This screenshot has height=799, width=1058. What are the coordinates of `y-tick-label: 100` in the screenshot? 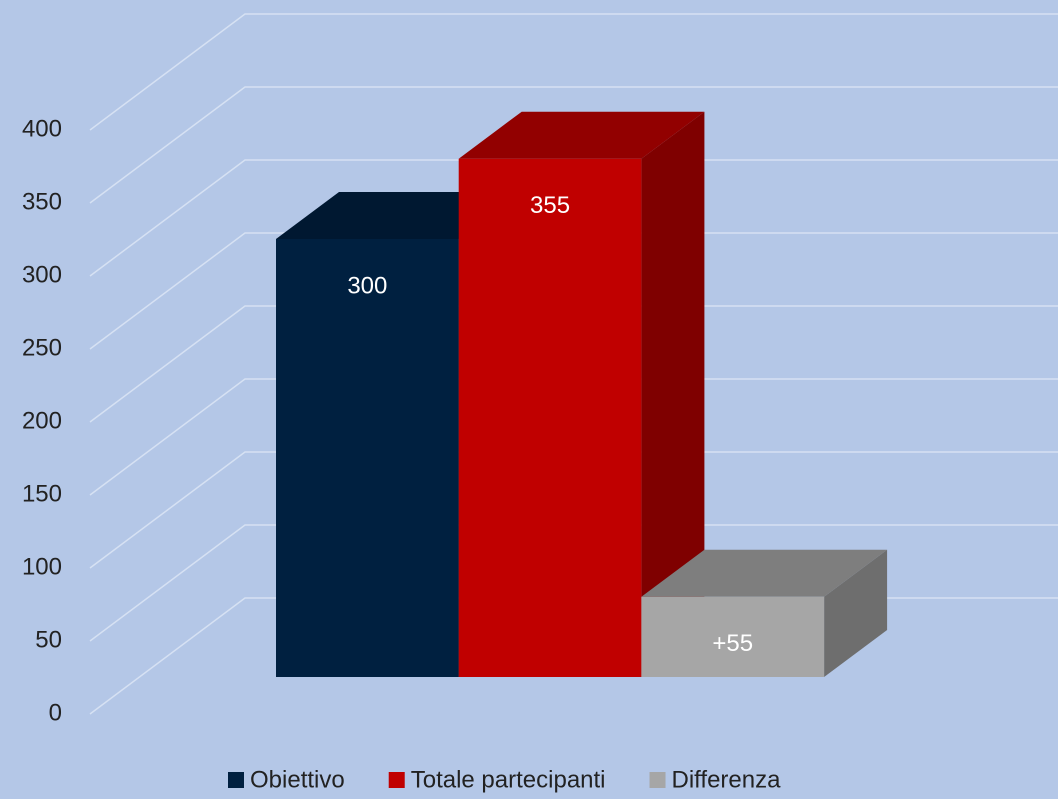 It's located at (42, 566).